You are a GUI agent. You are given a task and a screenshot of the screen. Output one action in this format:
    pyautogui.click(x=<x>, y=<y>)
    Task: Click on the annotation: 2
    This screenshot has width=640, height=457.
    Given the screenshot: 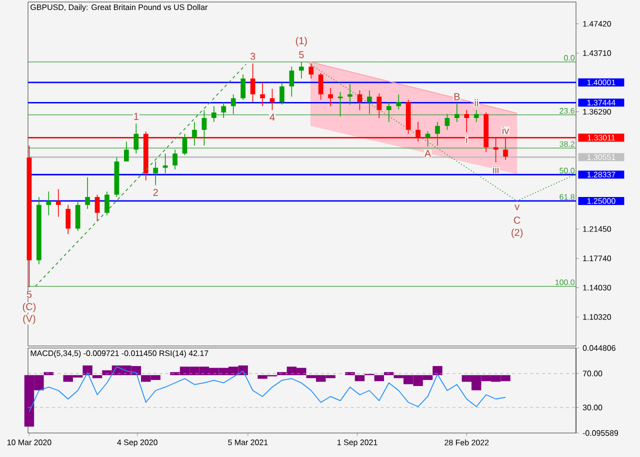 What is the action you would take?
    pyautogui.click(x=155, y=192)
    